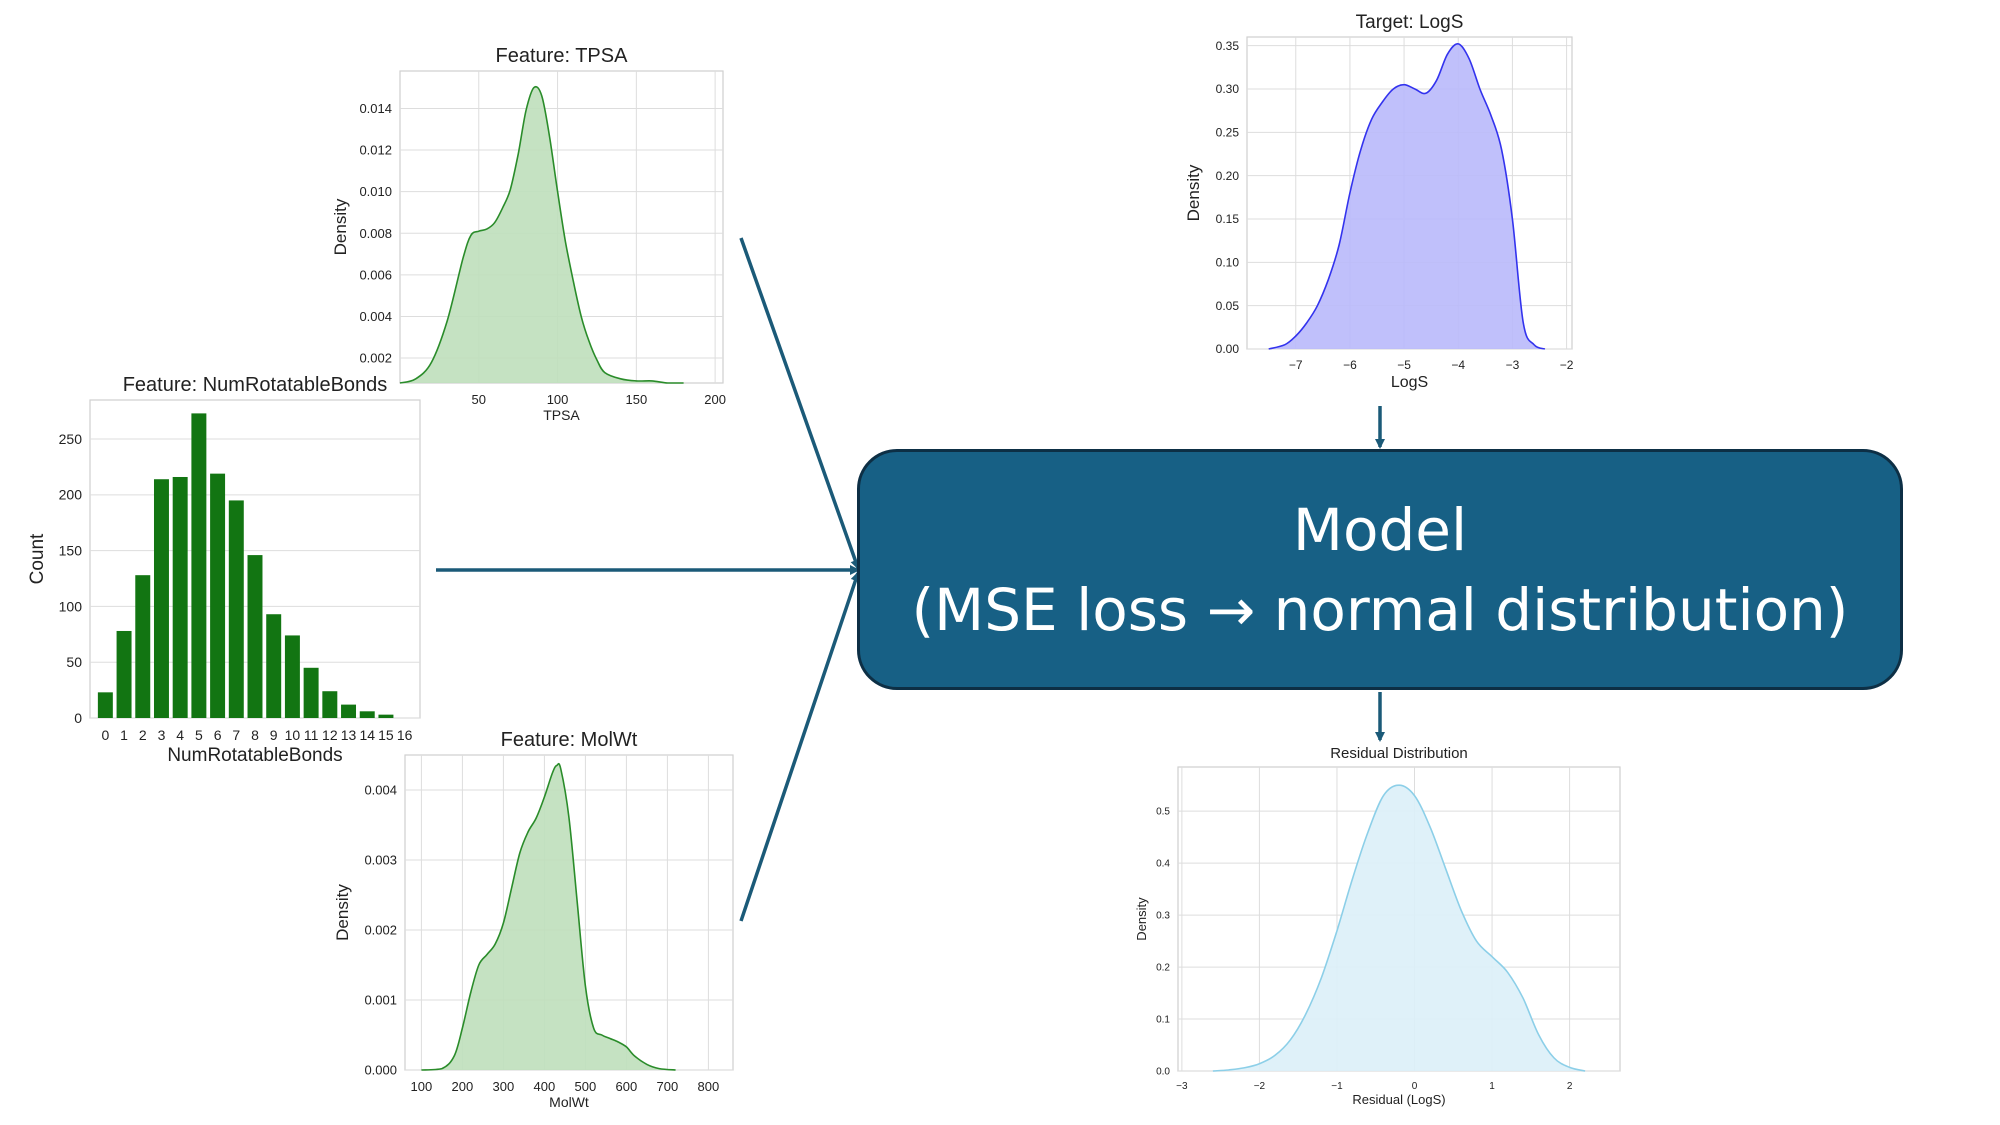 The height and width of the screenshot is (1125, 2000). I want to click on y-tick-label: 0.00, so click(1228, 349).